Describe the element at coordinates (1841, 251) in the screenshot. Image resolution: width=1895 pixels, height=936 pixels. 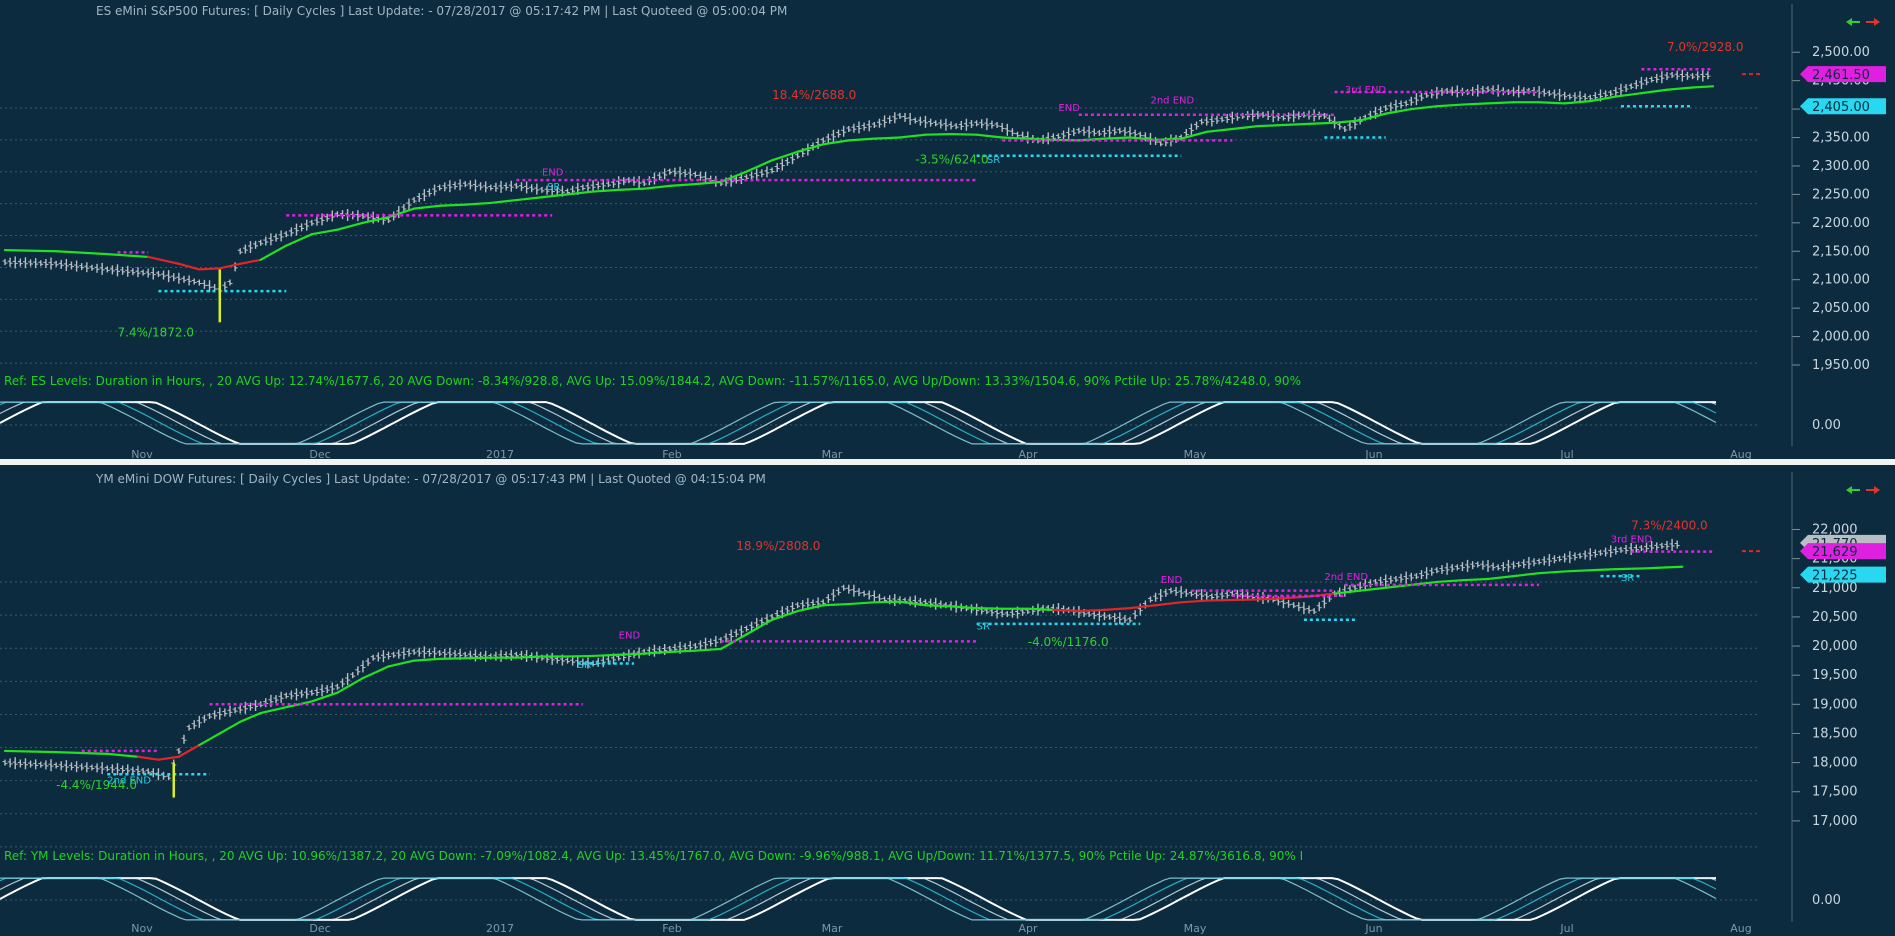
I see `y-tick-label: 2,150.00` at that location.